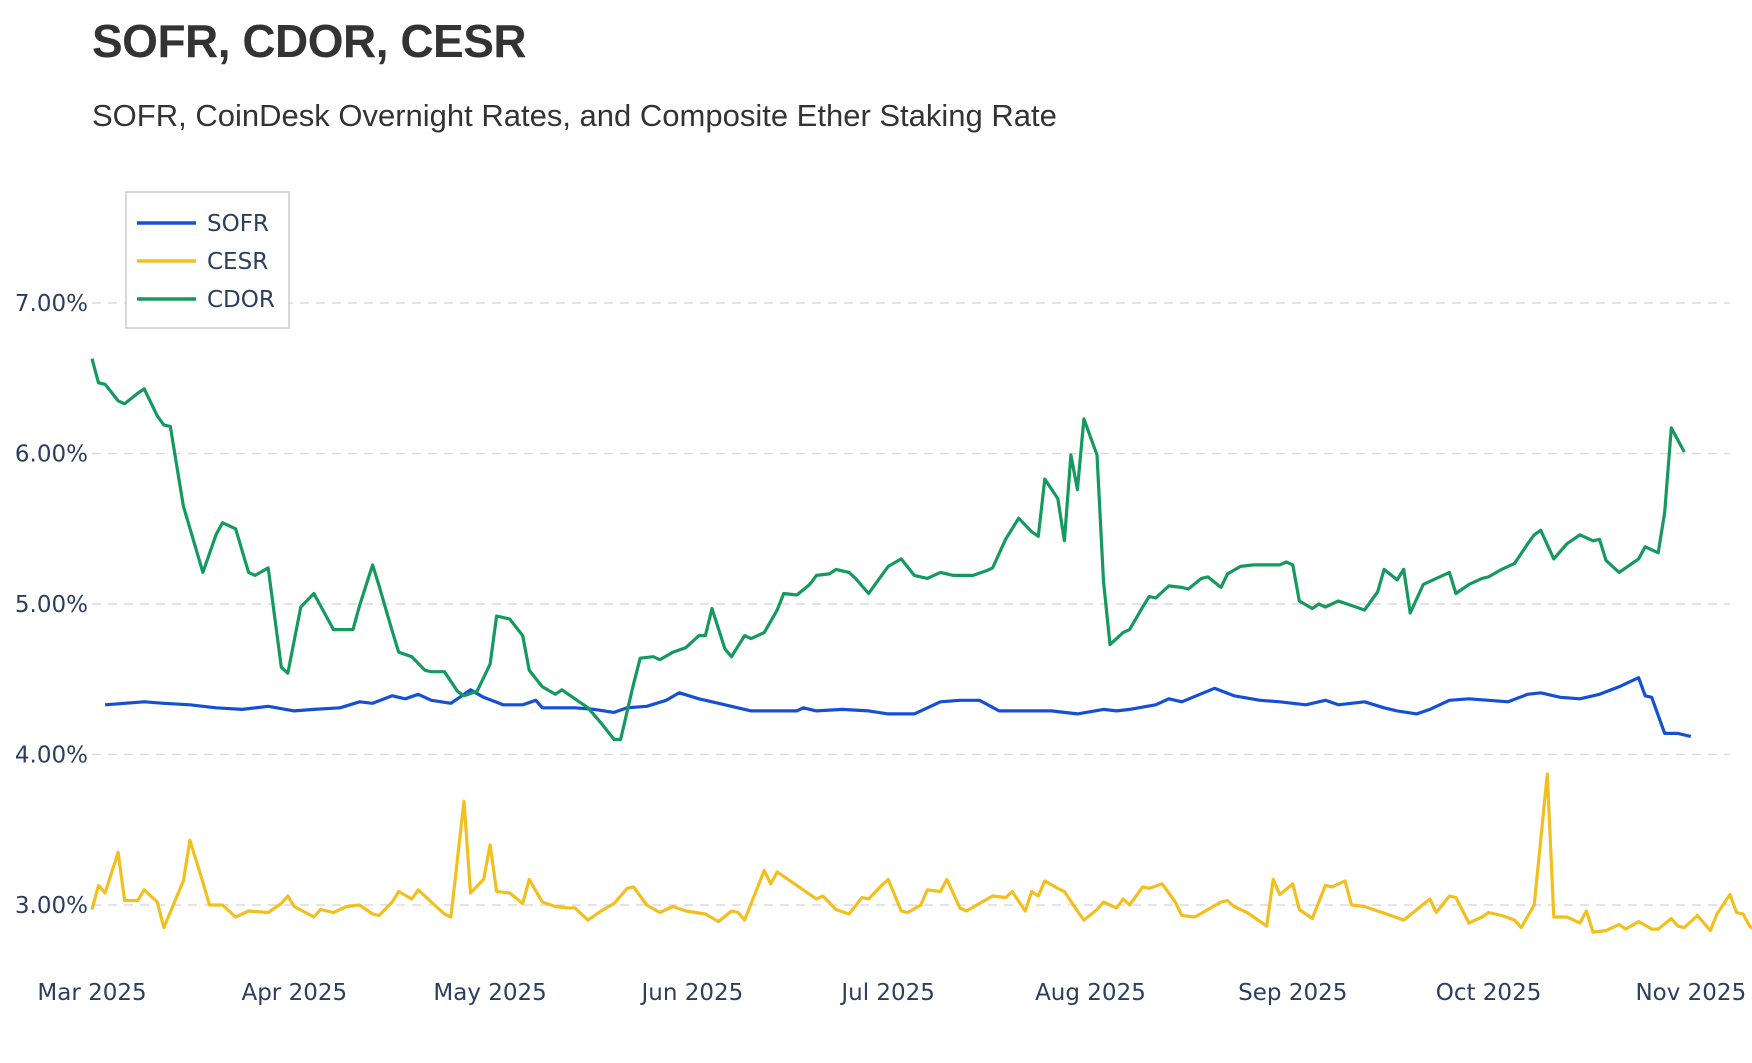 The width and height of the screenshot is (1752, 1063). I want to click on x-tick-label: Oct 2025, so click(1489, 993).